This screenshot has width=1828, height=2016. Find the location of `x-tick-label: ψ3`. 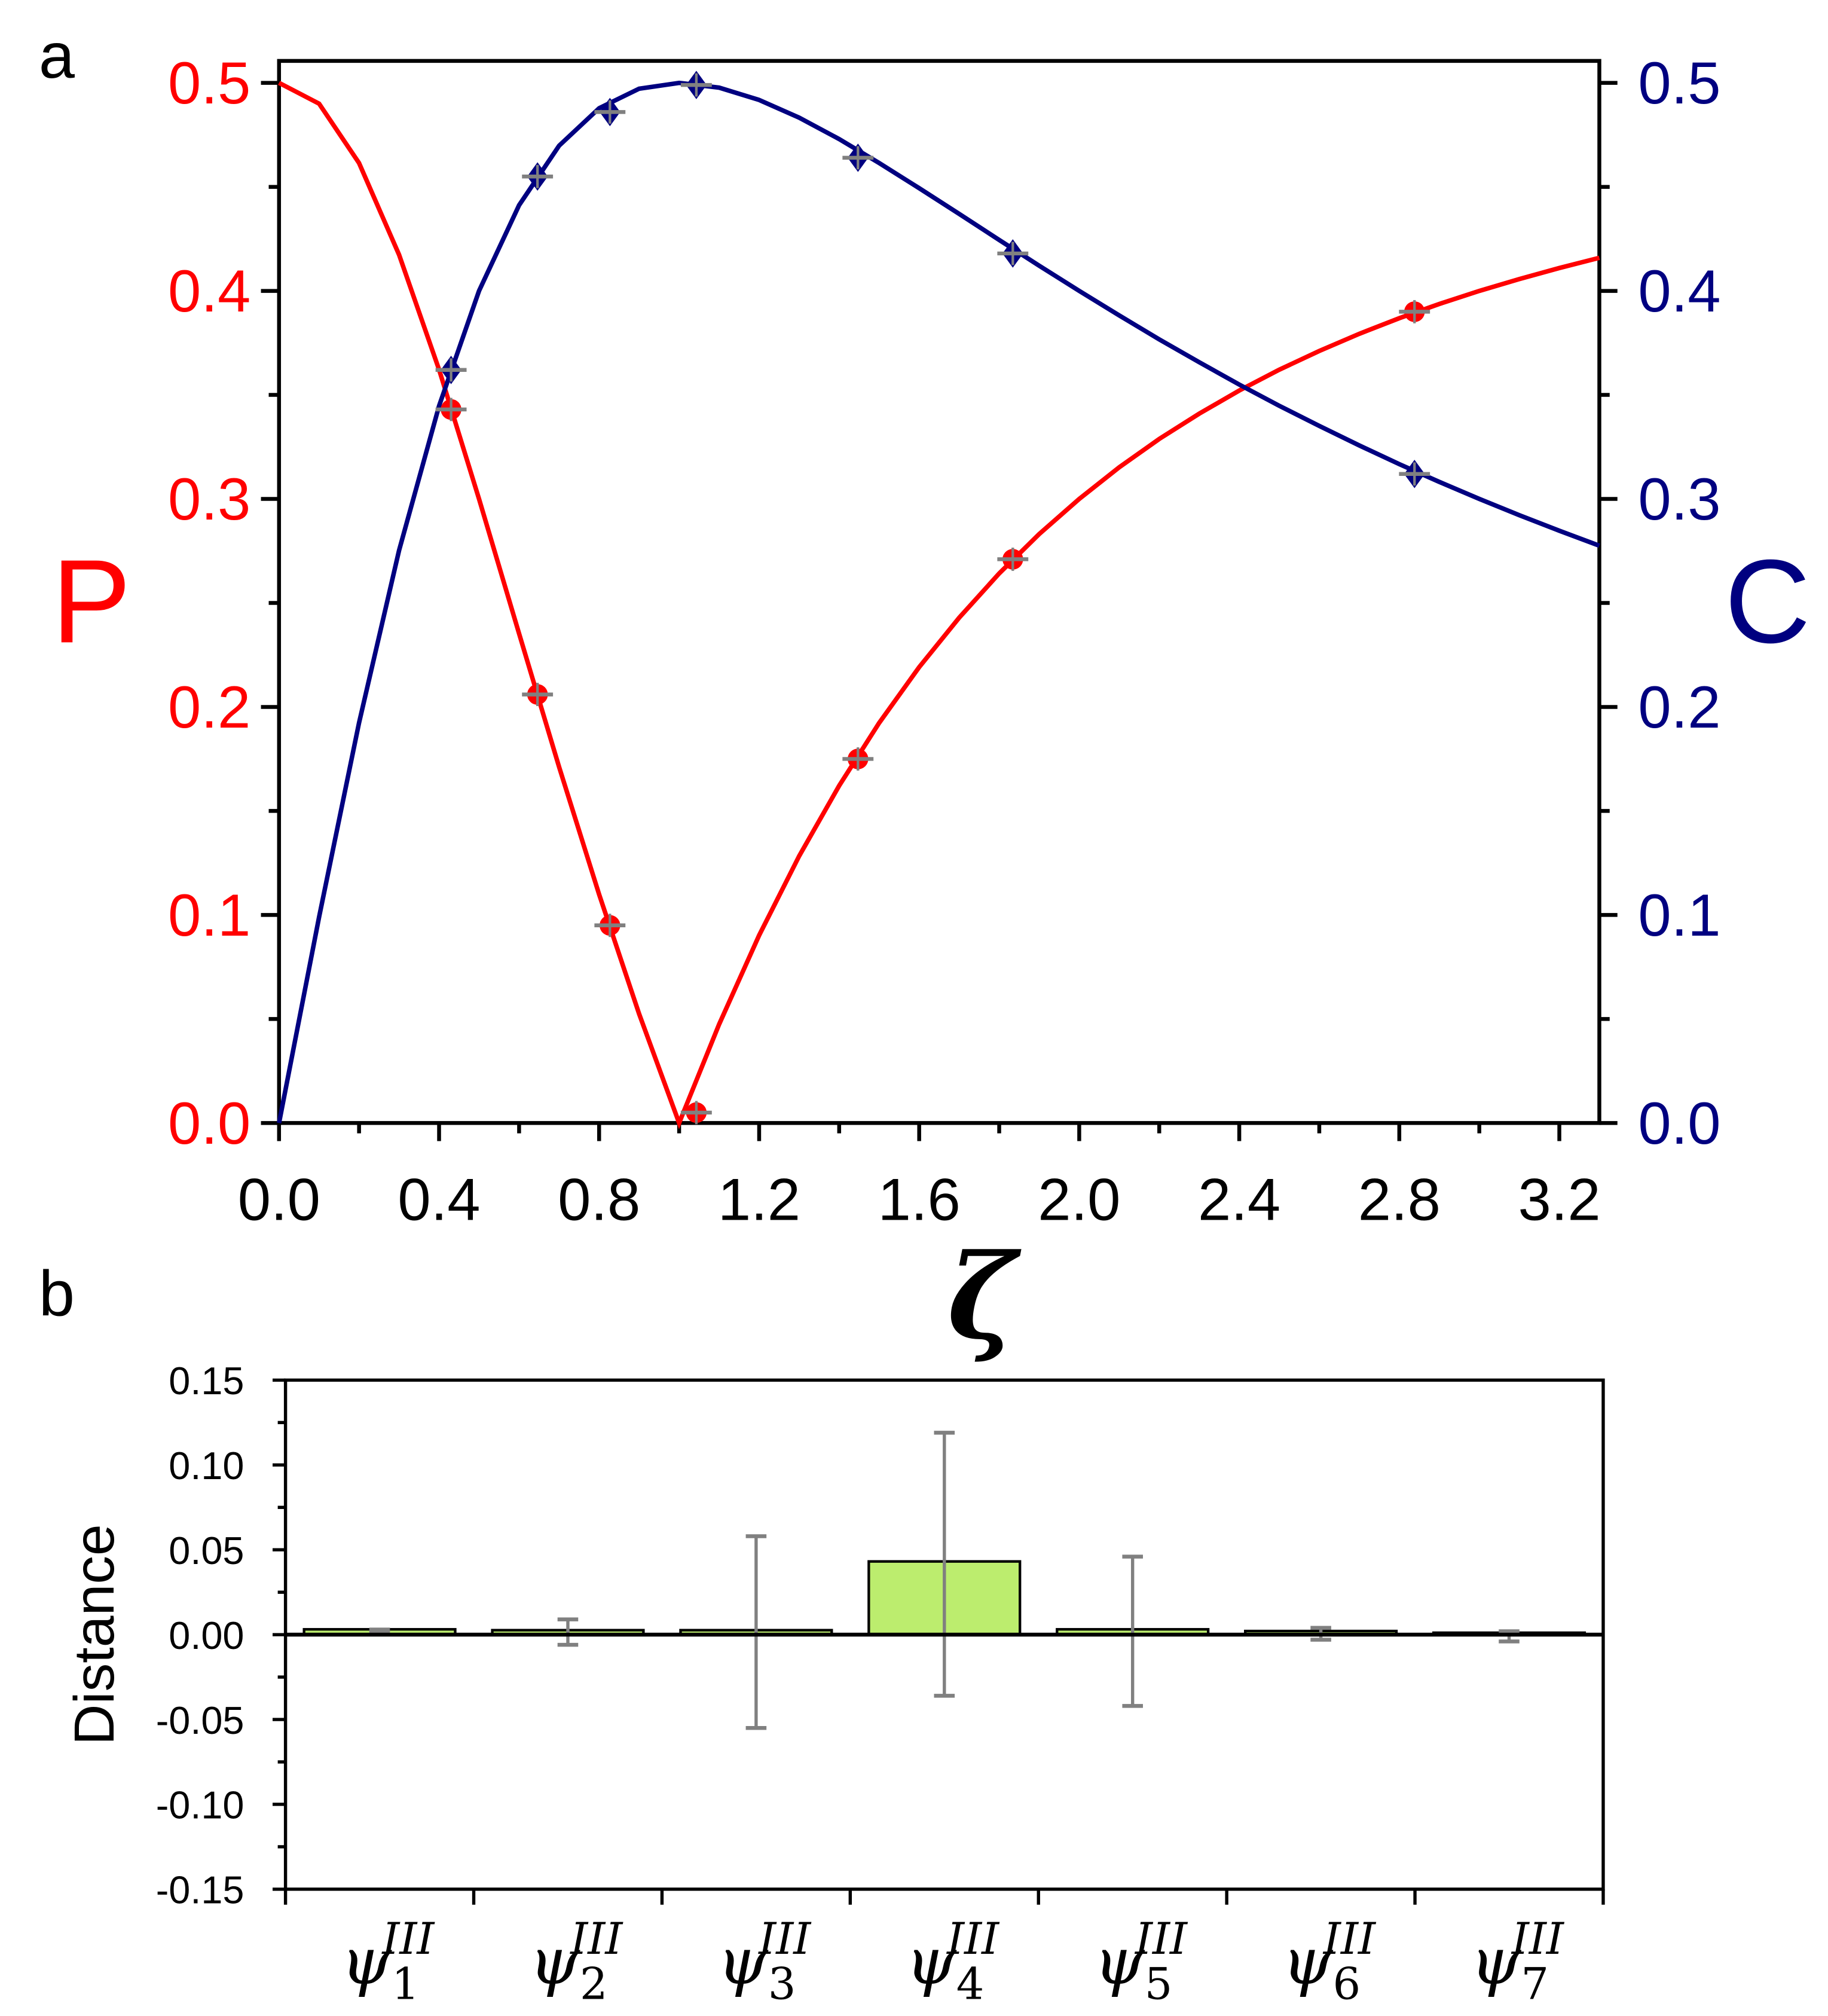

x-tick-label: ψ3 is located at coordinates (757, 1967).